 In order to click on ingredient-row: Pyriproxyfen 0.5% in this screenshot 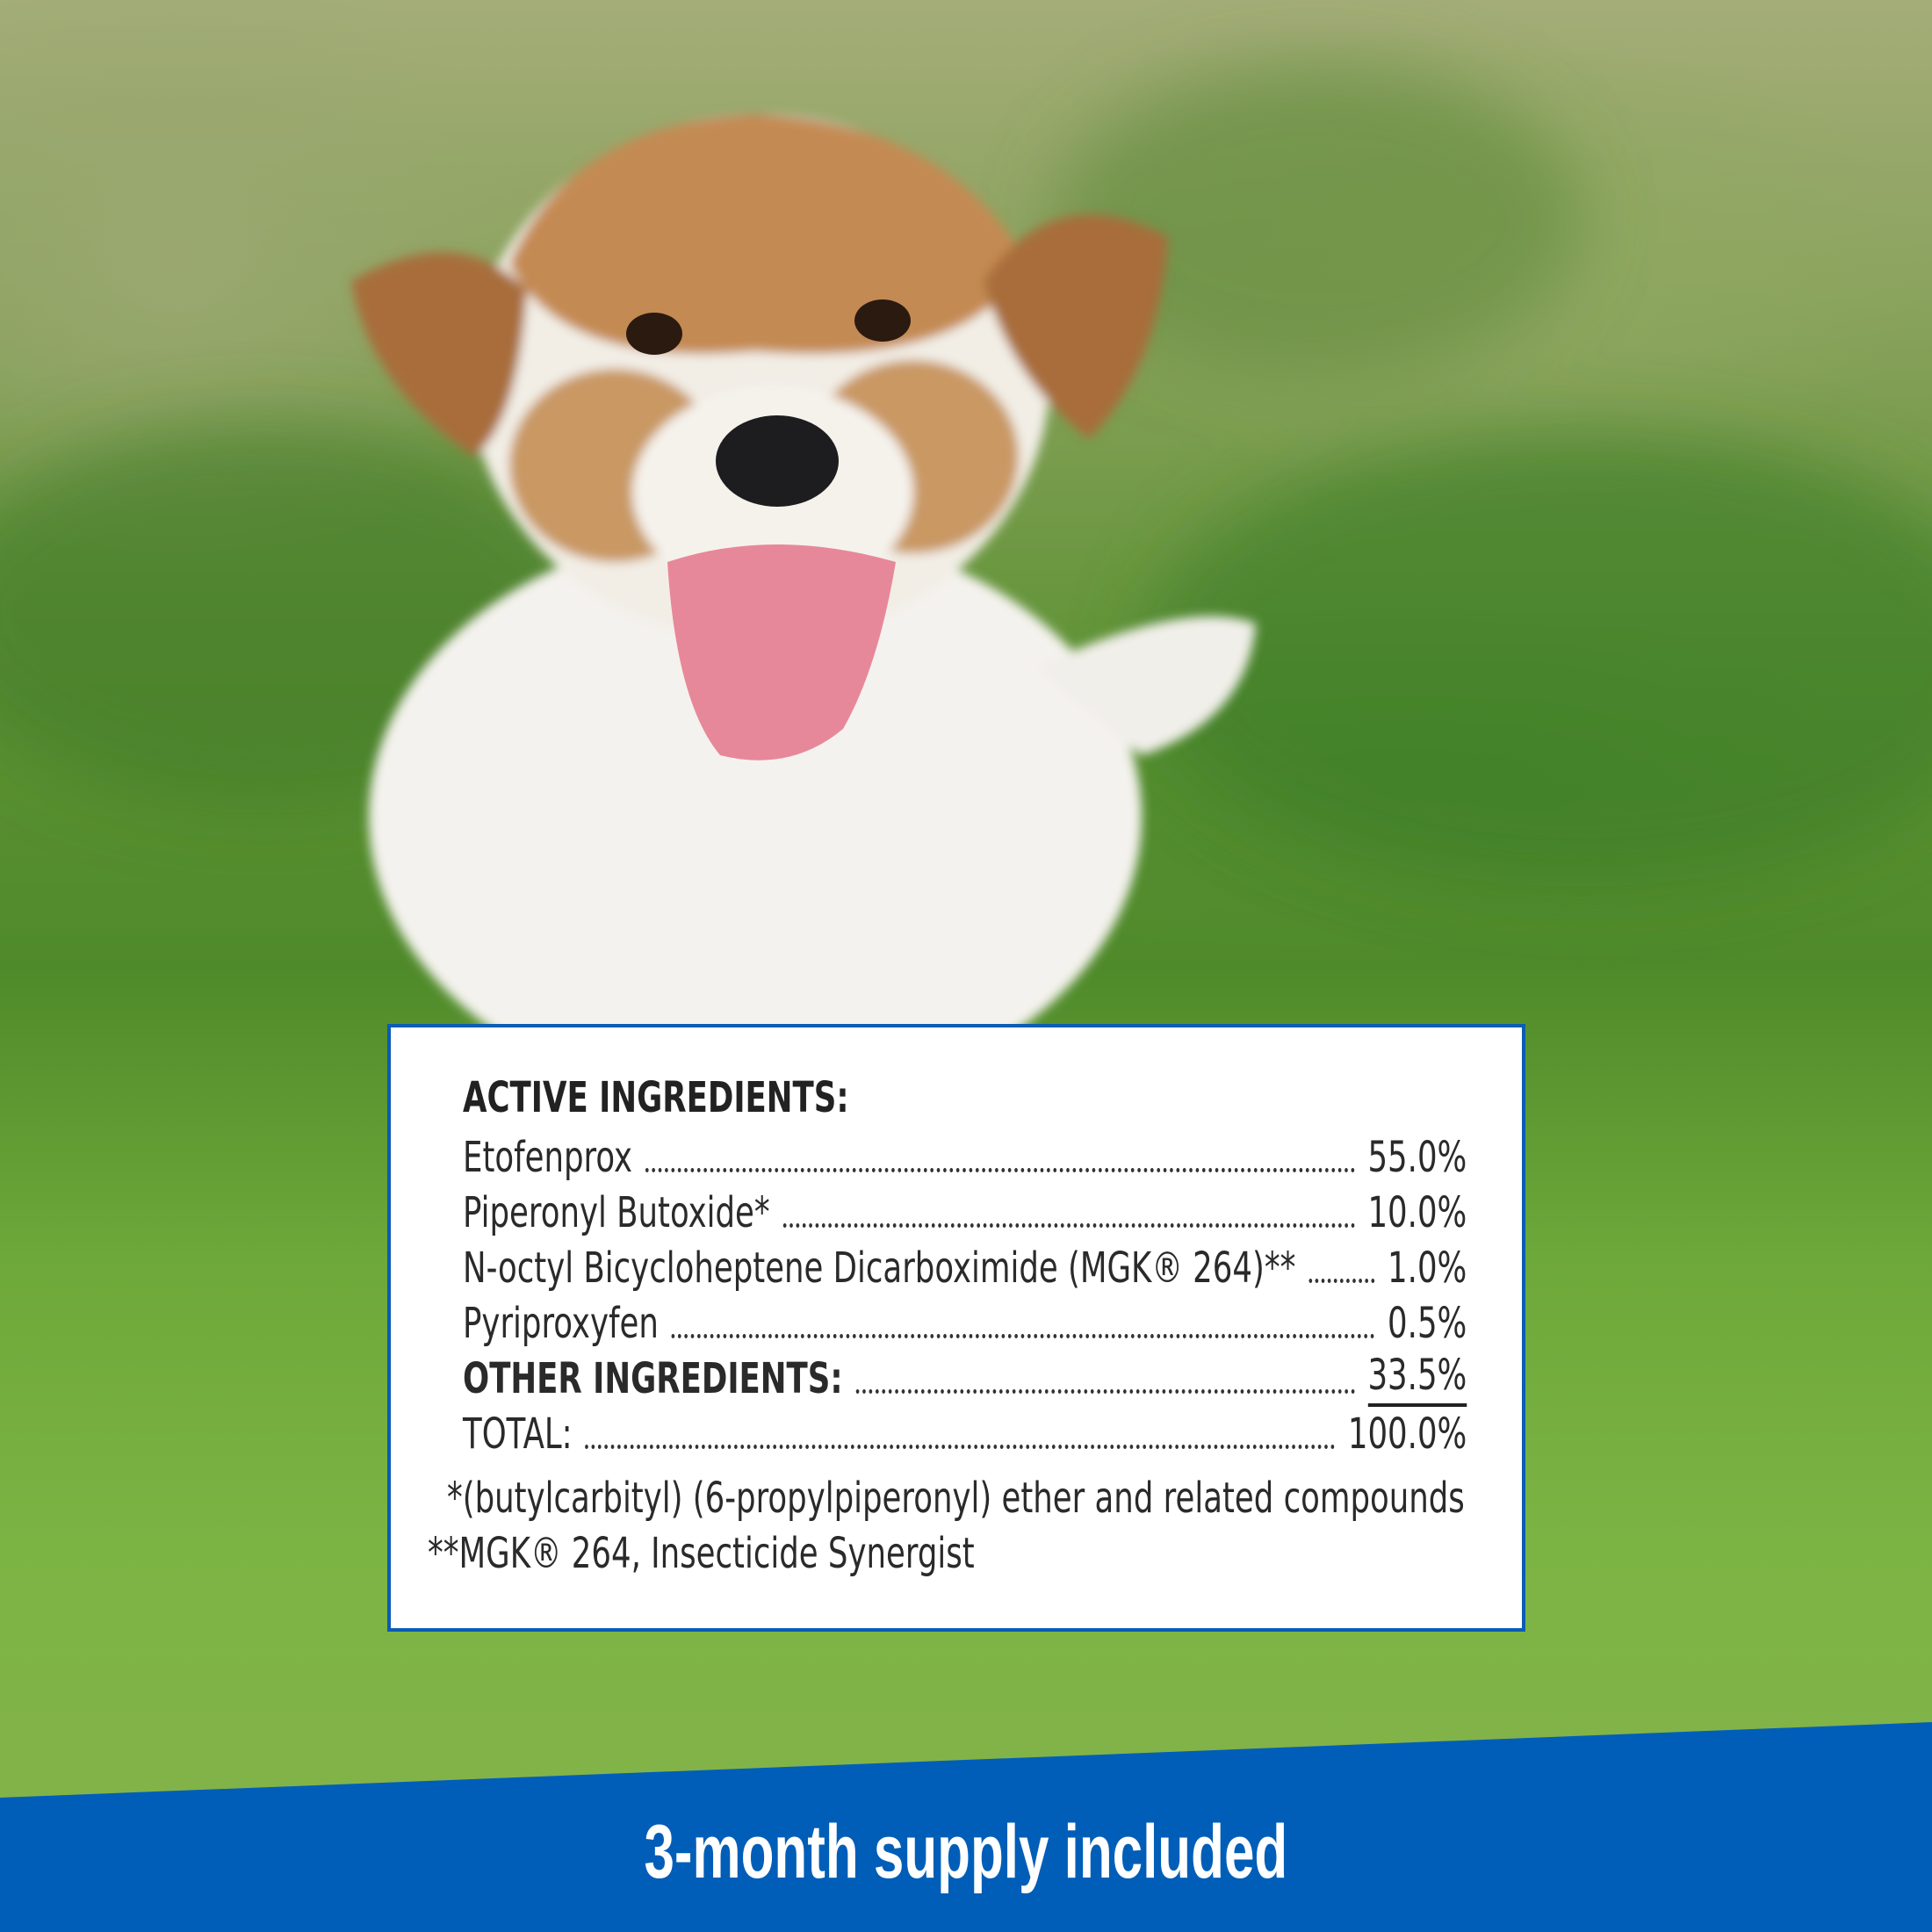, I will do `click(965, 1324)`.